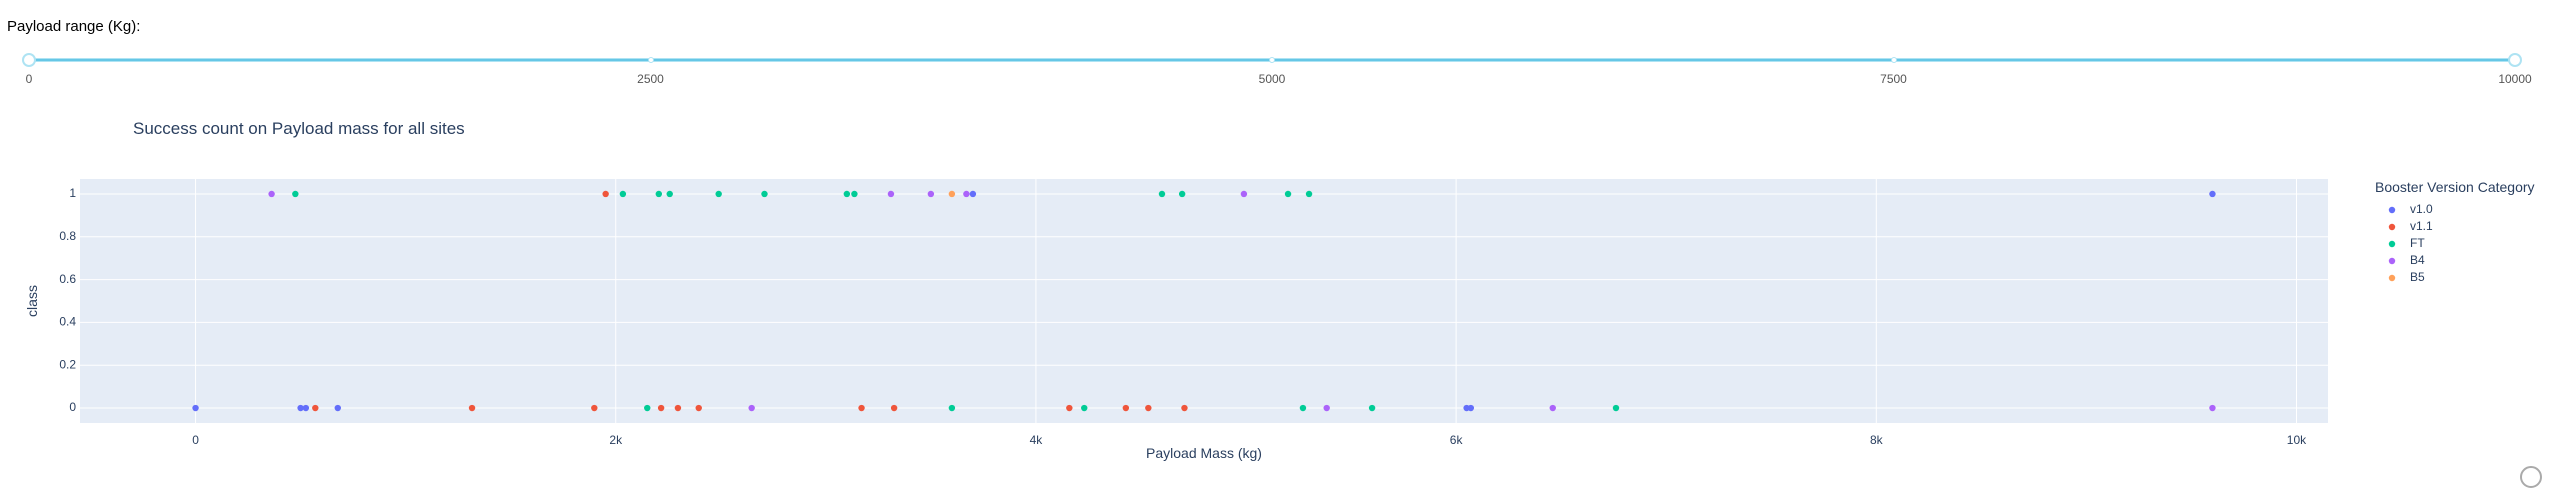 The height and width of the screenshot is (488, 2560). What do you see at coordinates (2515, 79) in the screenshot?
I see `slider-mark-label: 10000` at bounding box center [2515, 79].